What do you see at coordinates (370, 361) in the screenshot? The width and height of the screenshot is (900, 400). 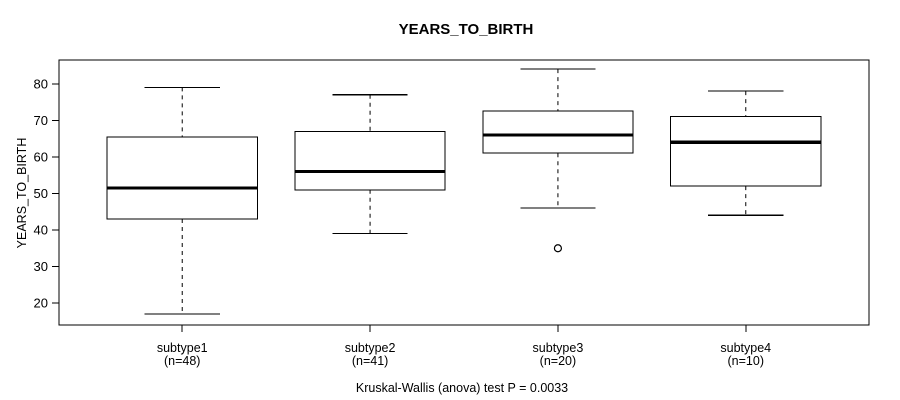 I see `x-tick-count-label: (n=41)` at bounding box center [370, 361].